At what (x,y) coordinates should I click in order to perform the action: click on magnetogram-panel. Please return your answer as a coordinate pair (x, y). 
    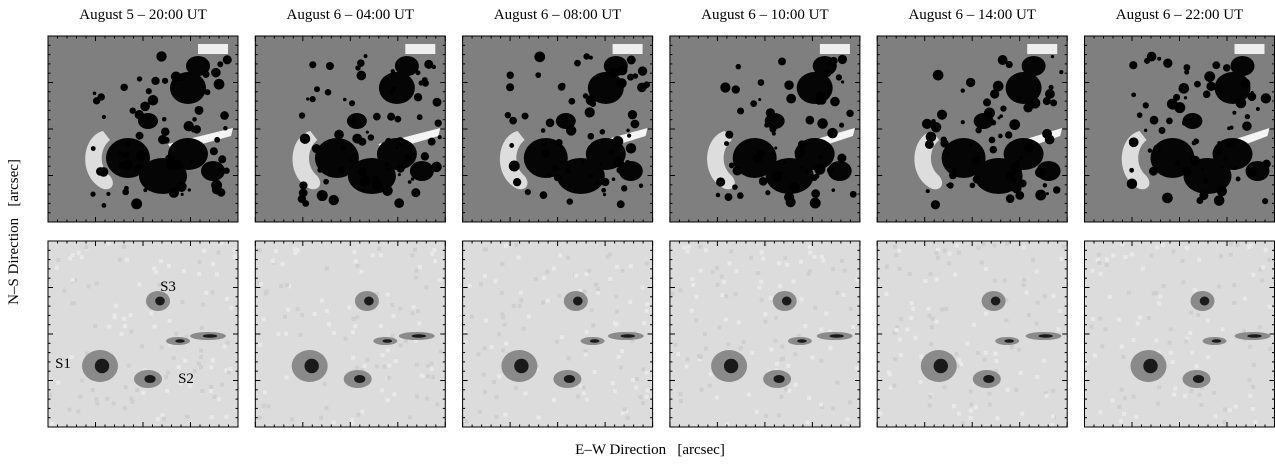
    Looking at the image, I should click on (143, 129).